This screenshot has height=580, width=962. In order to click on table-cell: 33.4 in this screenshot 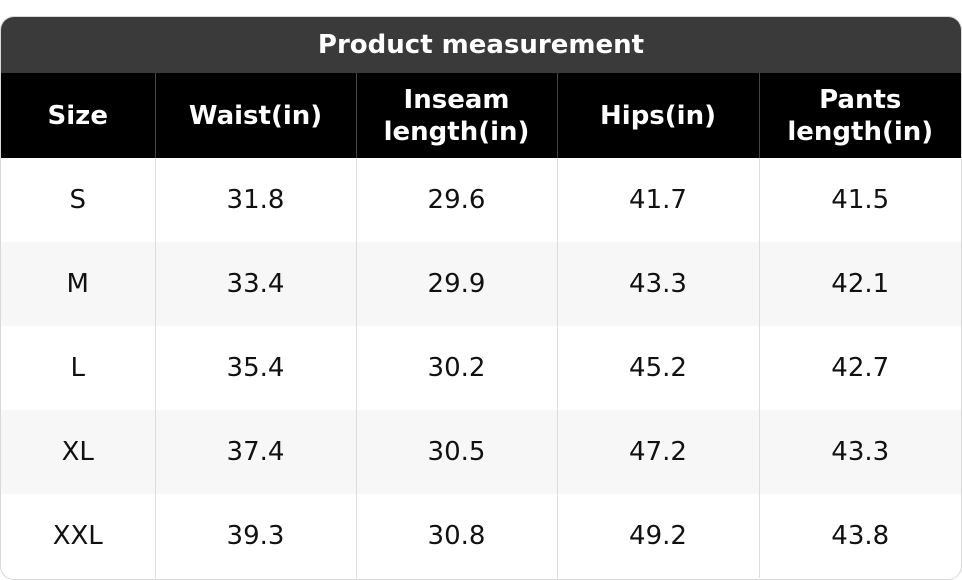, I will do `click(255, 284)`.